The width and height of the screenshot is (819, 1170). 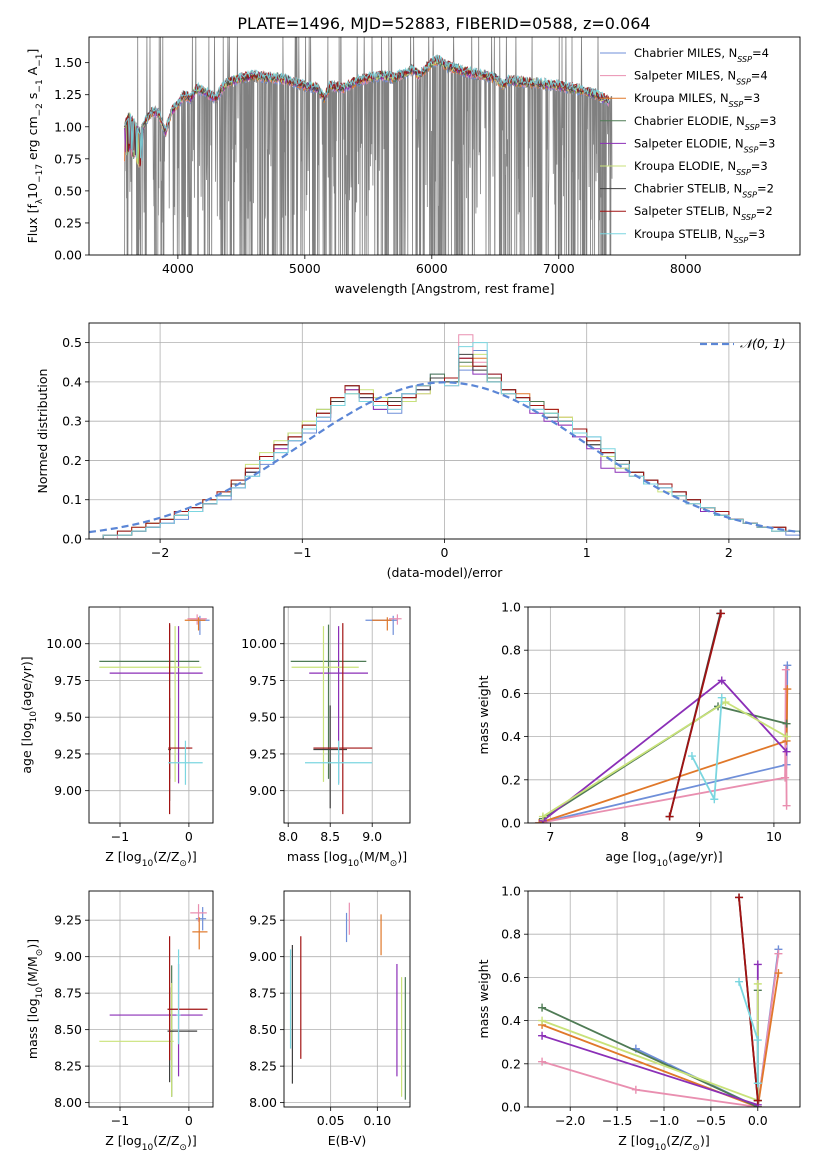 I want to click on y-tick-label: 0.0, so click(x=72, y=539).